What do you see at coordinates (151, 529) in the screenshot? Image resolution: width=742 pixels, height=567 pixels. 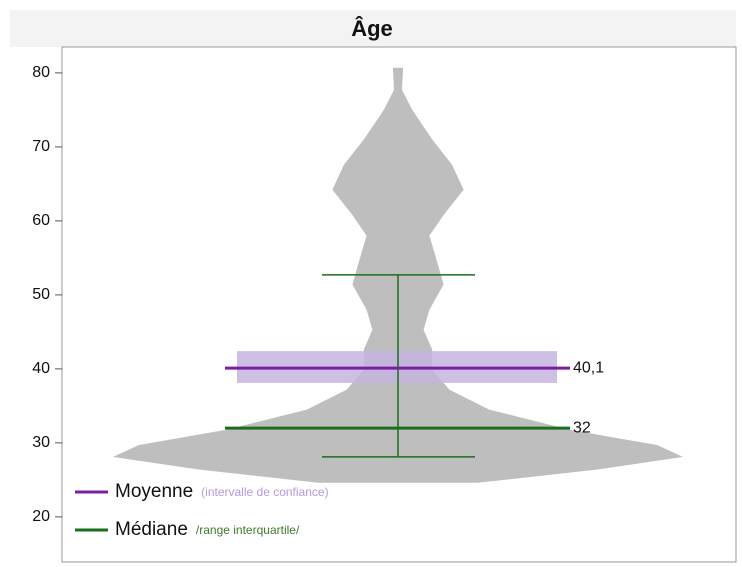 I see `legend-label: Médiane` at bounding box center [151, 529].